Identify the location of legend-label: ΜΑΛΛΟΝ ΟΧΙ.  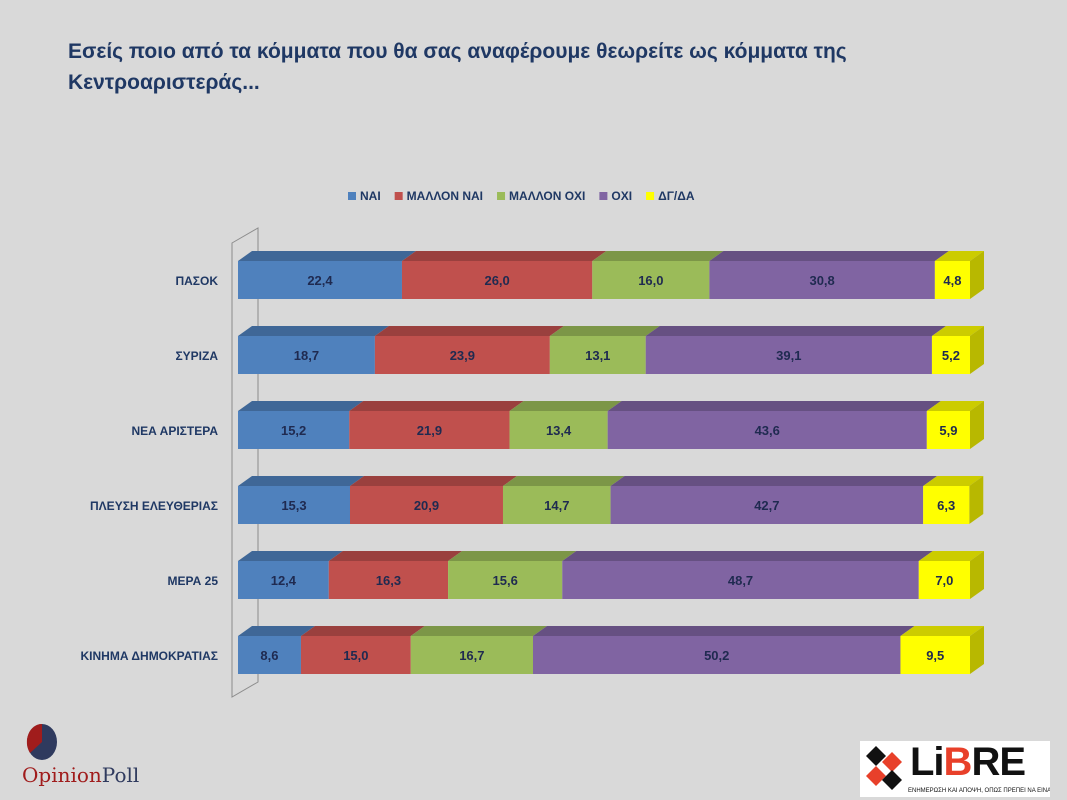
(547, 196).